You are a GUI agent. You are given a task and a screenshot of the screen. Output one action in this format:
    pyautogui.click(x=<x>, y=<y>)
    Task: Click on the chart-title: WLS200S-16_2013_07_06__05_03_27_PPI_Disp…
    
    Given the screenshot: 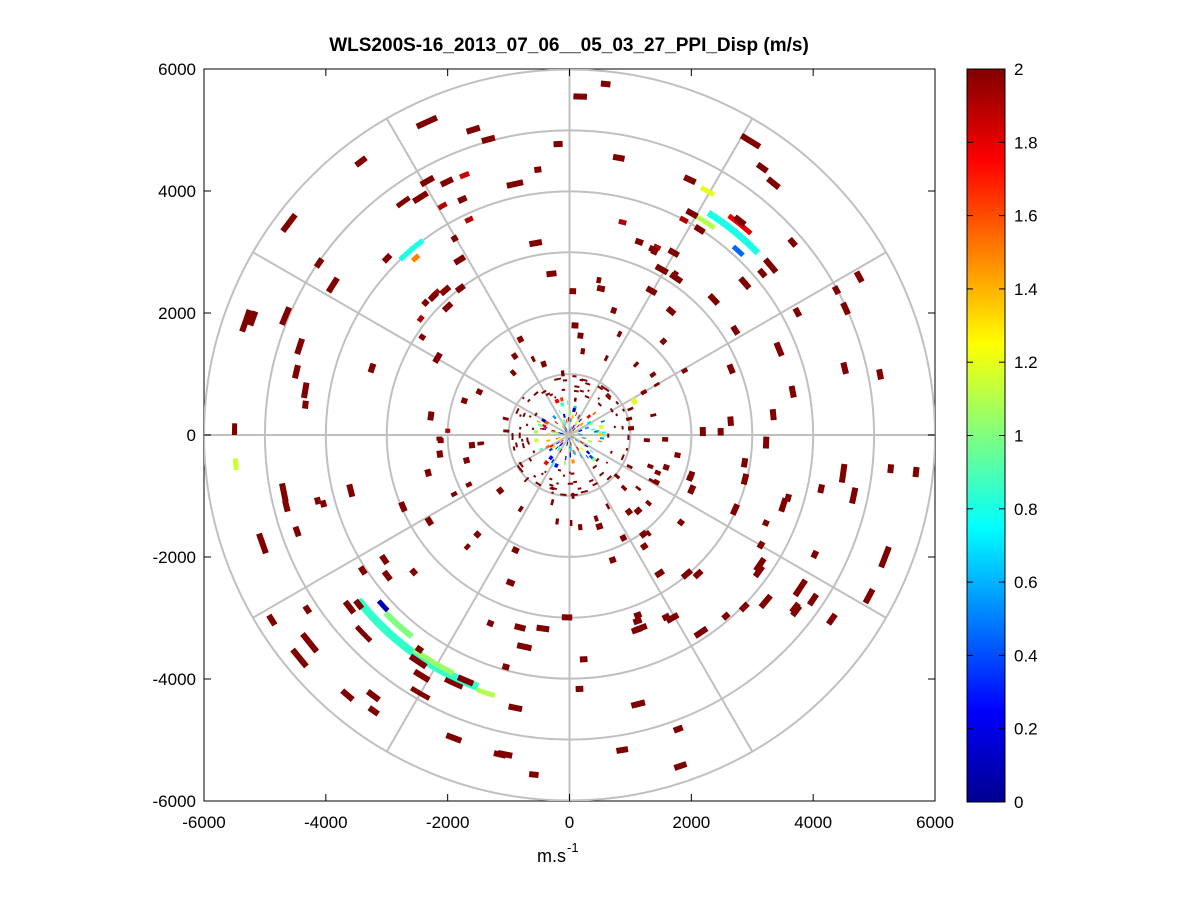 What is the action you would take?
    pyautogui.click(x=569, y=45)
    